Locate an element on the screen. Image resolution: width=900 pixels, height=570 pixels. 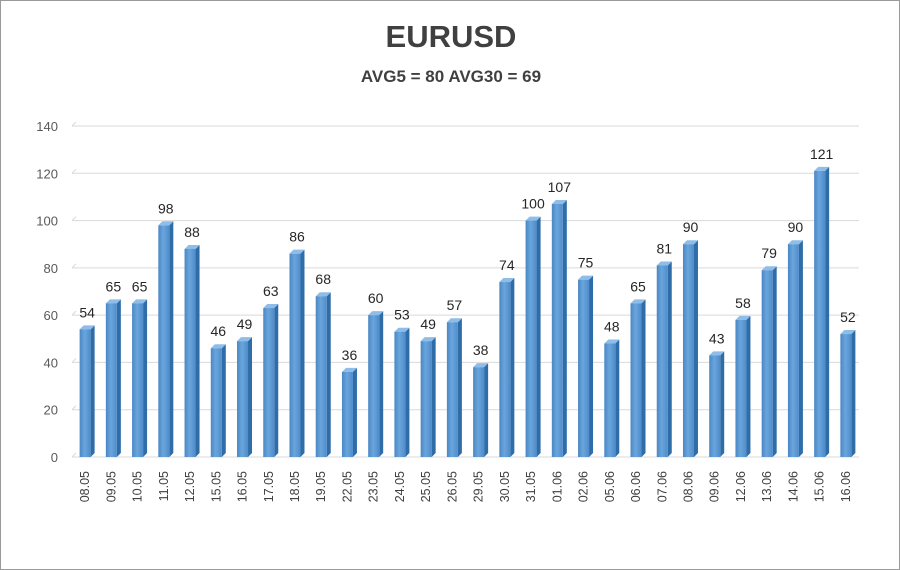
x-tick-label: 02.06 is located at coordinates (584, 486).